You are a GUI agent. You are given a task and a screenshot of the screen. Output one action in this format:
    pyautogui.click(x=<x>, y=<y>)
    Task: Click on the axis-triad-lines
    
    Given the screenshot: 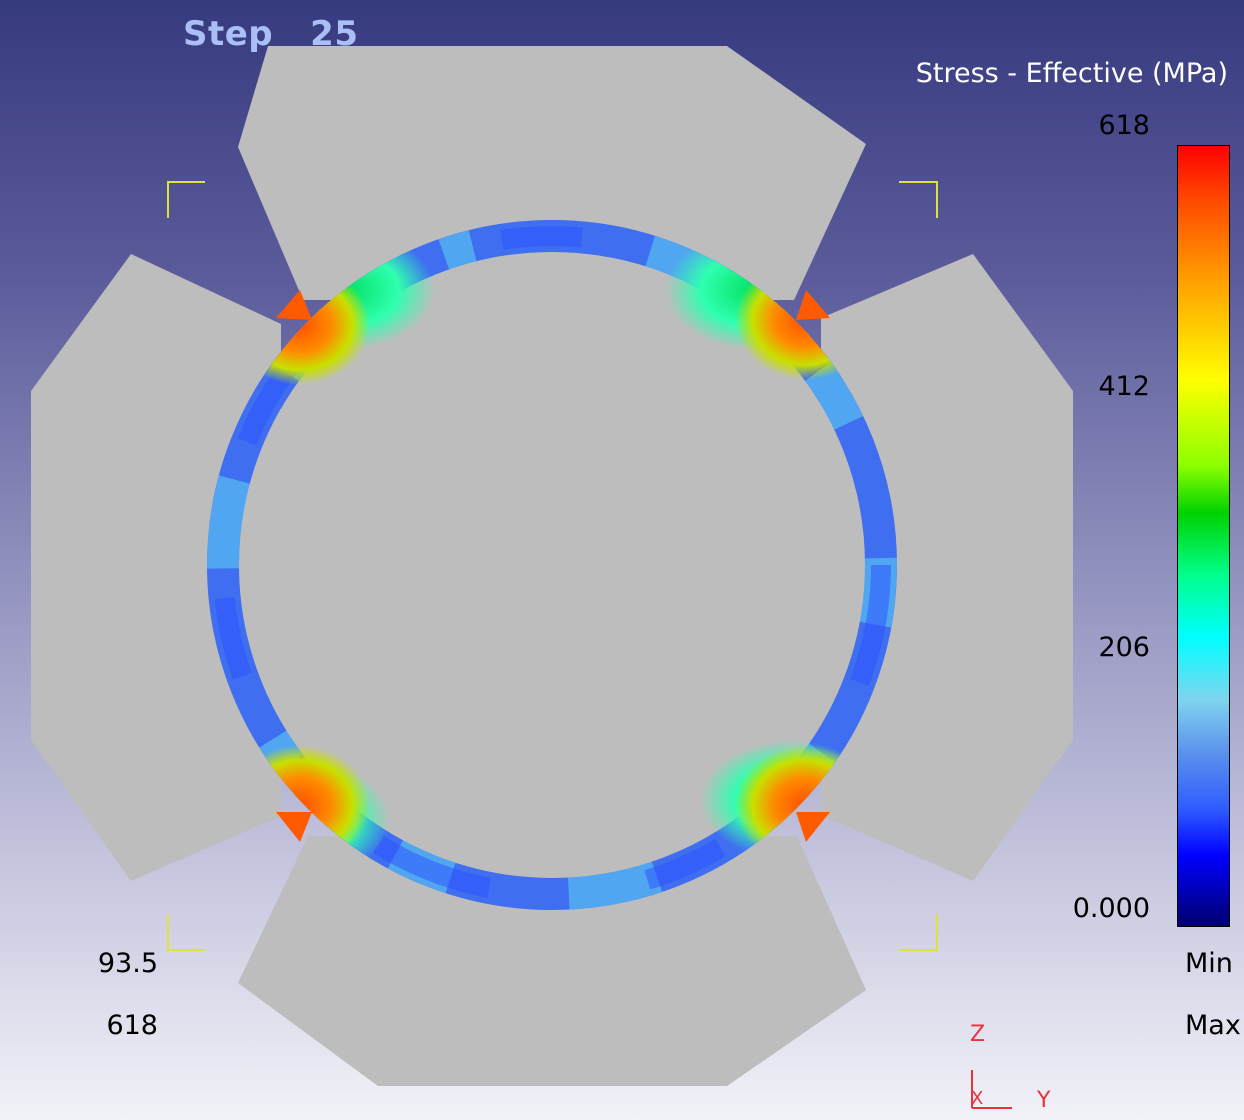 What is the action you would take?
    pyautogui.click(x=991, y=1089)
    